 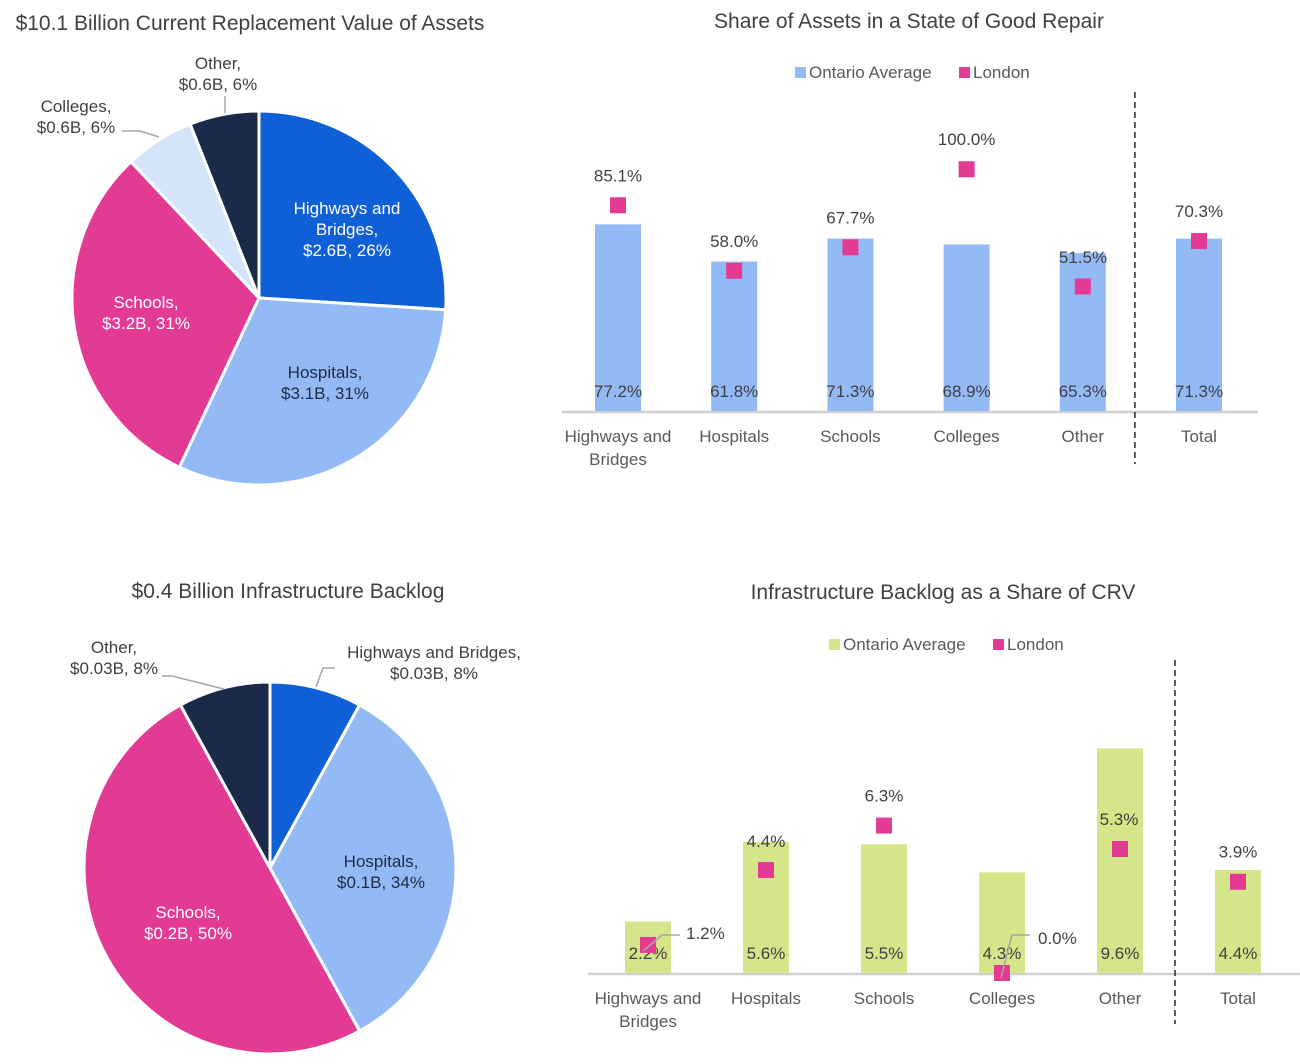 What do you see at coordinates (618, 391) in the screenshot?
I see `bar-label-ontario-highways-and-bridges: 77.2%` at bounding box center [618, 391].